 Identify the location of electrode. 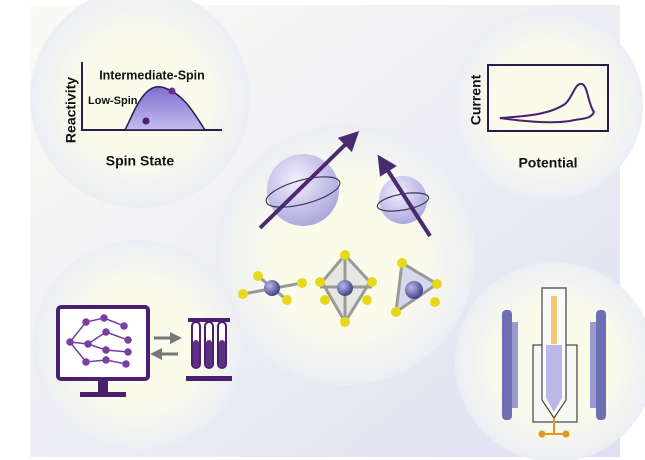
(554, 320).